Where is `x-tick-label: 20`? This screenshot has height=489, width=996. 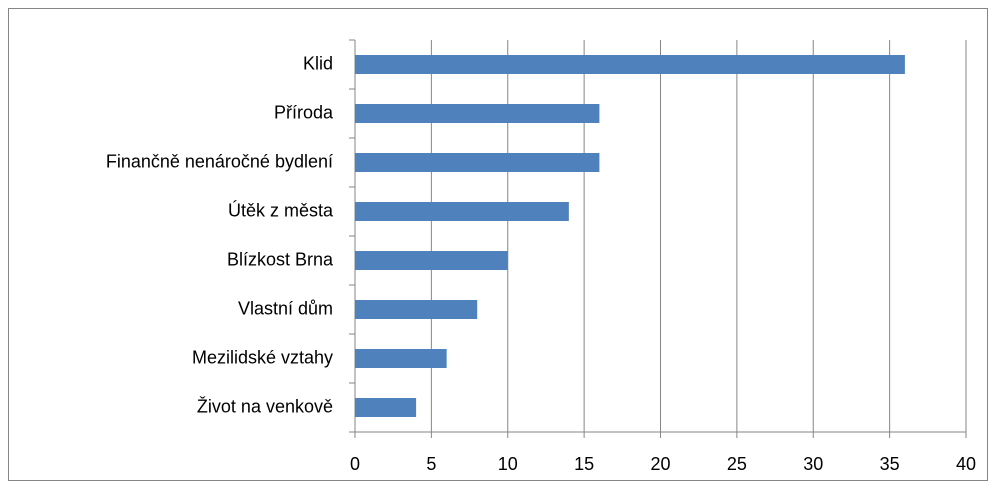 x-tick-label: 20 is located at coordinates (660, 464).